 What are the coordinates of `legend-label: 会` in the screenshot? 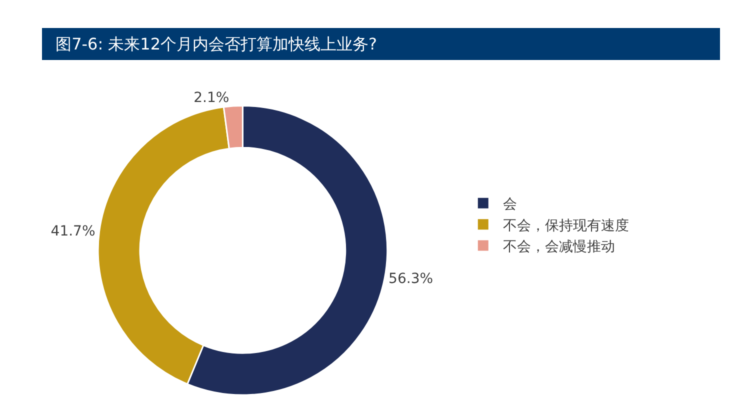 It's located at (510, 204).